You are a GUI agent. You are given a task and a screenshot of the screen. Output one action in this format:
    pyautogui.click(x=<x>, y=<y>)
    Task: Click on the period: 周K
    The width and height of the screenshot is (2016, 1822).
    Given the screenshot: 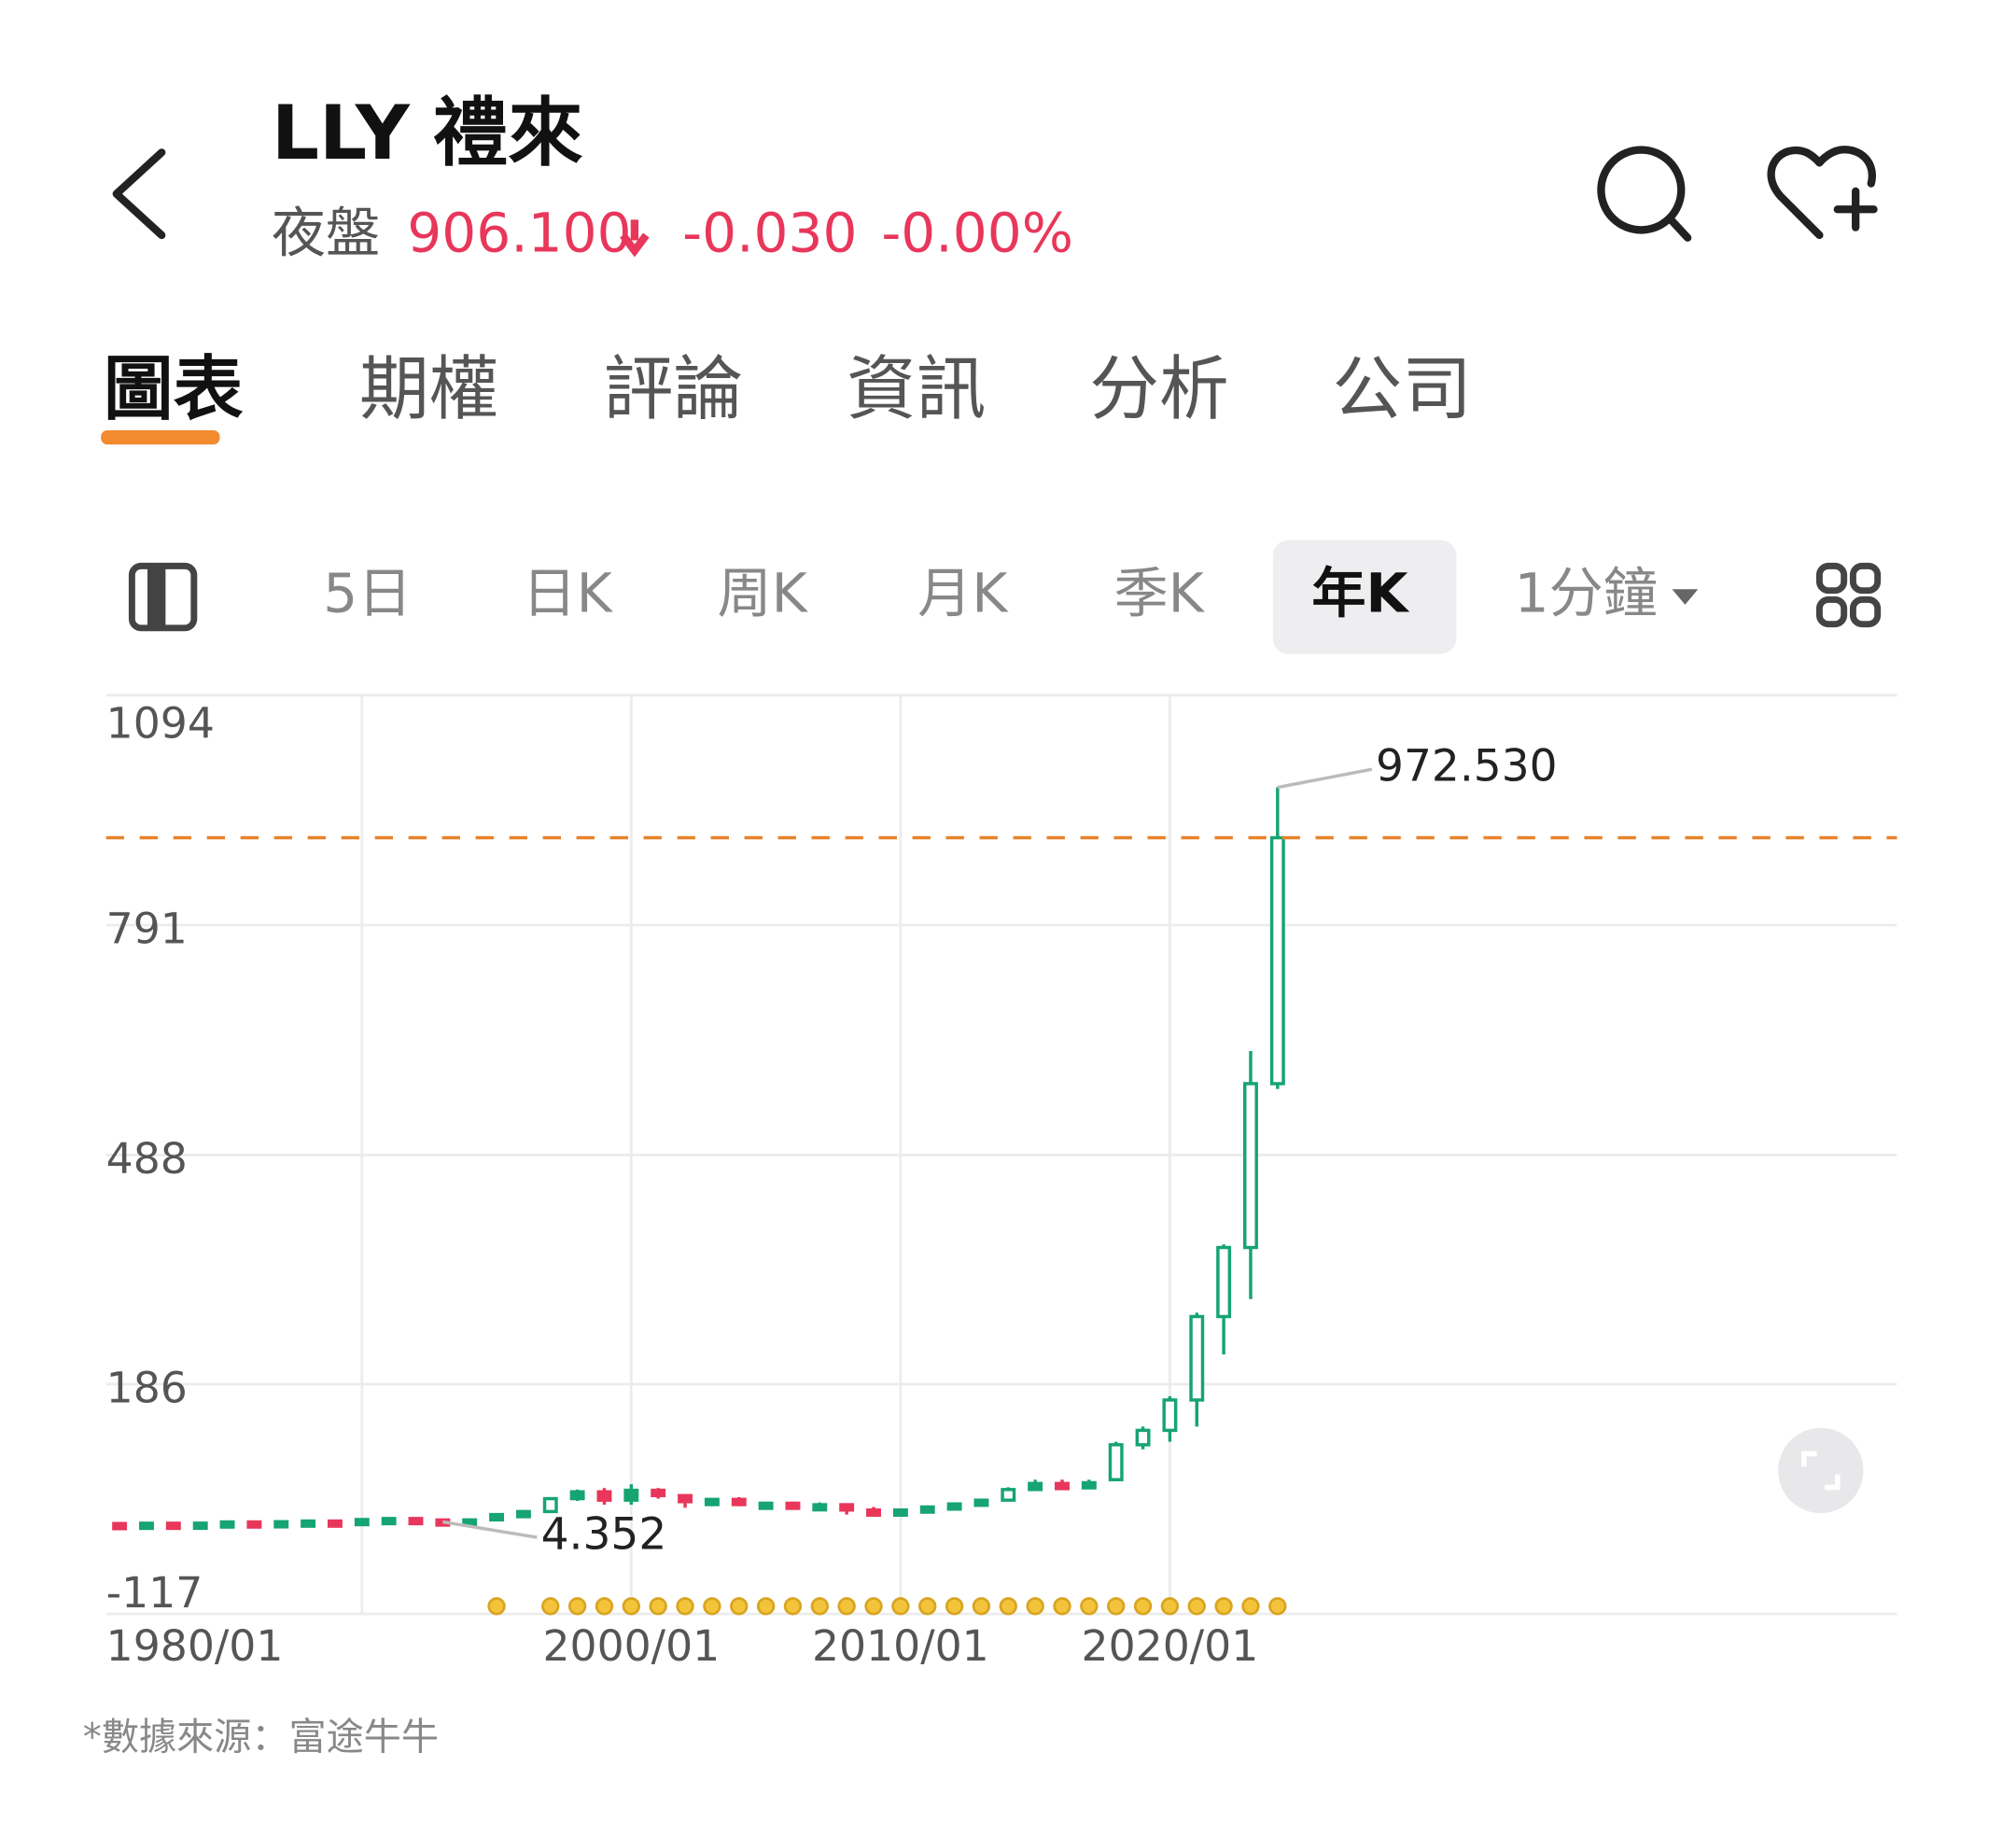 What is the action you would take?
    pyautogui.click(x=763, y=593)
    